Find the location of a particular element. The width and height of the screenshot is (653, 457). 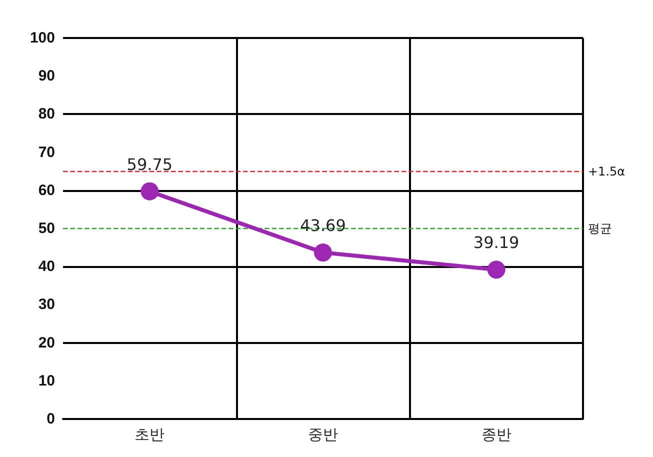

x-tick-label: 초반 is located at coordinates (149, 435).